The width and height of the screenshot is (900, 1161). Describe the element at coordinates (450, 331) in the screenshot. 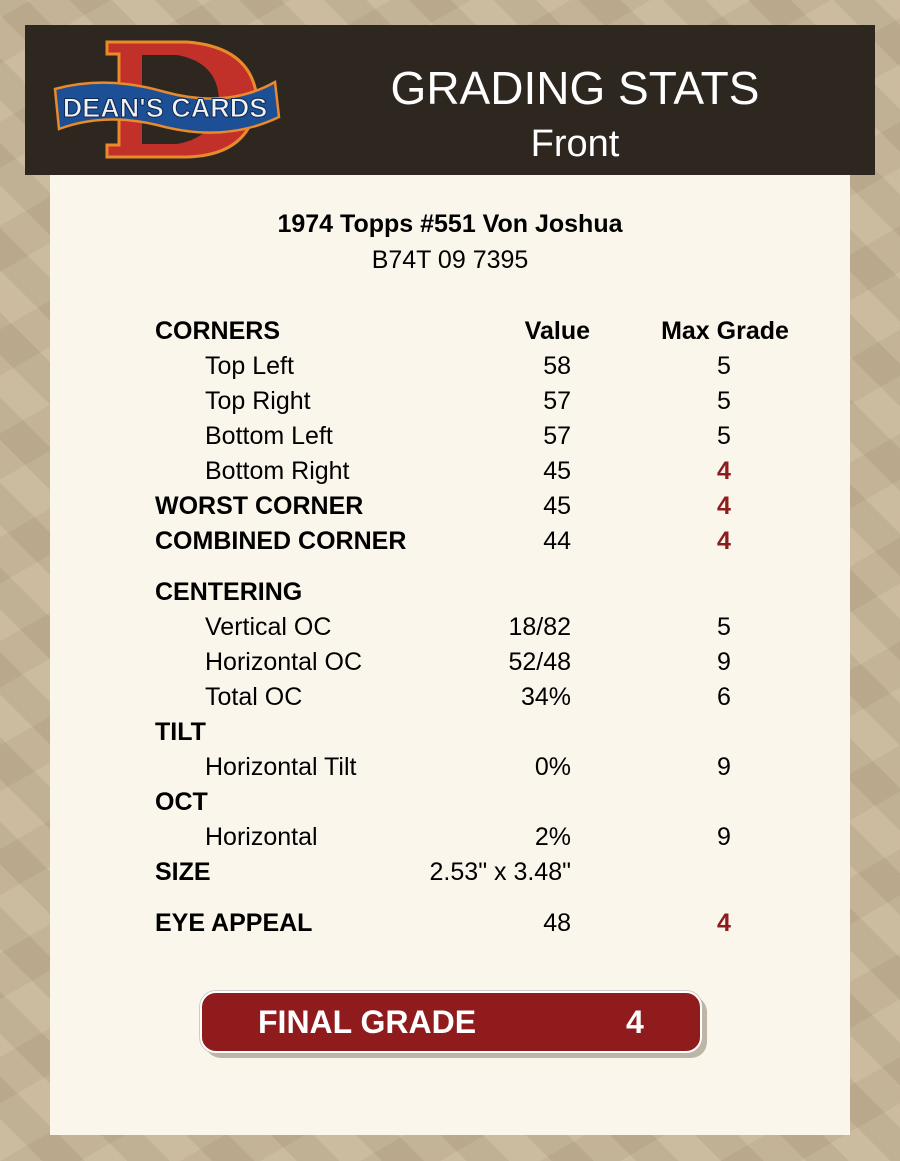

I see `table-row: CORNERS Value Max Grade` at that location.